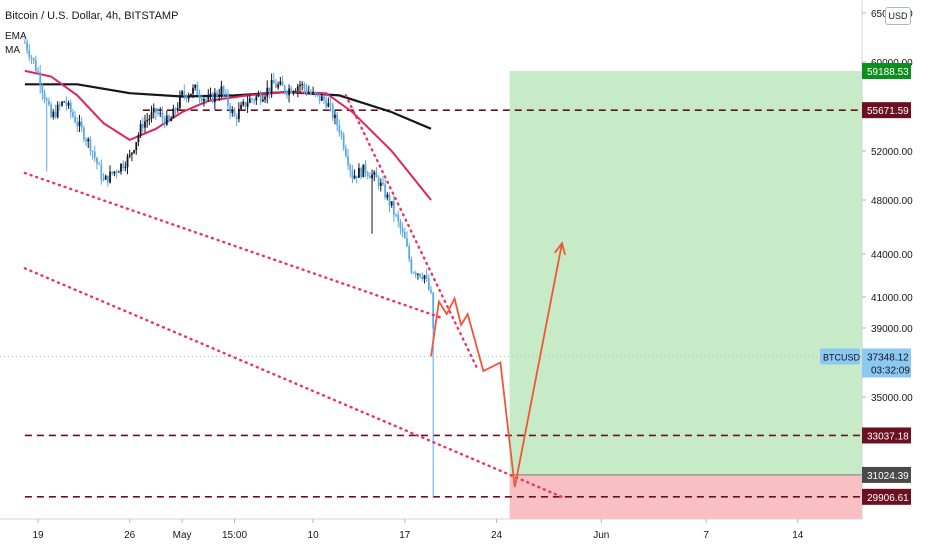 This screenshot has height=550, width=932. What do you see at coordinates (886, 496) in the screenshot?
I see `level-tag-2-bg` at bounding box center [886, 496].